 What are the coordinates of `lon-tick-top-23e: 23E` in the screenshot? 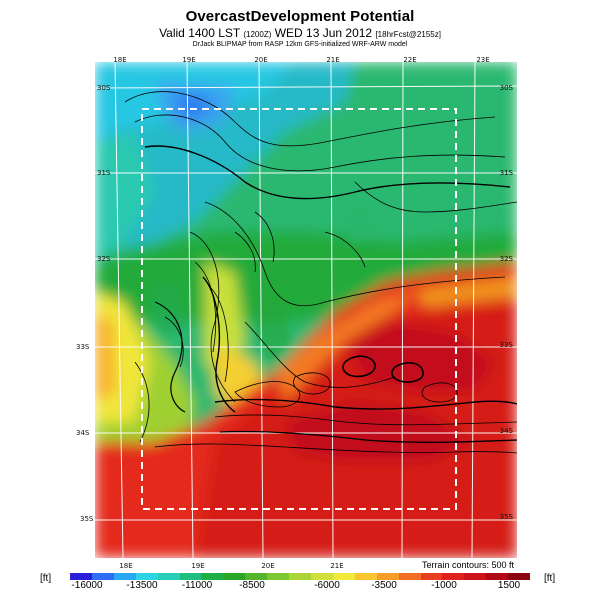 It's located at (483, 60).